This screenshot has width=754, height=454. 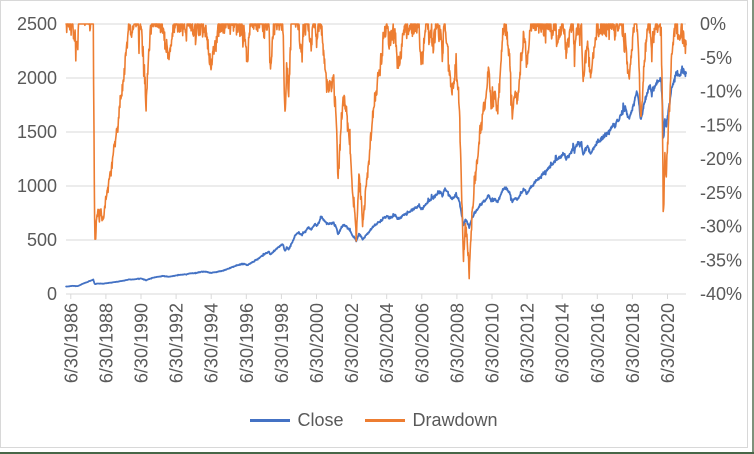 What do you see at coordinates (247, 343) in the screenshot?
I see `x-axis-label: 6/30/1996` at bounding box center [247, 343].